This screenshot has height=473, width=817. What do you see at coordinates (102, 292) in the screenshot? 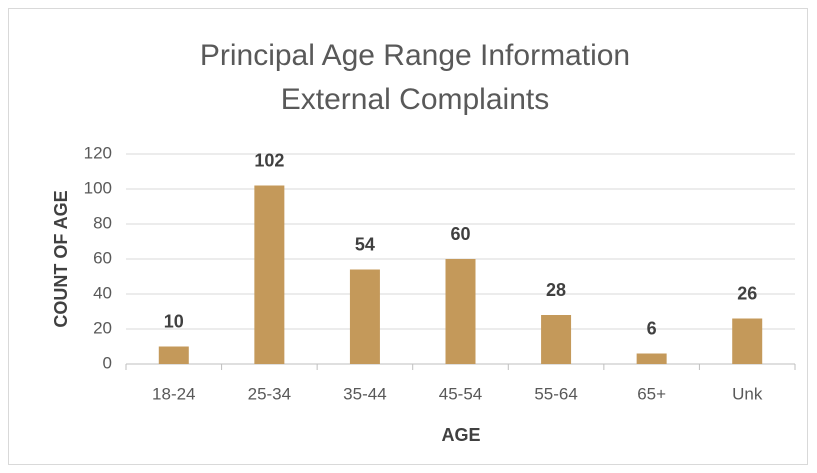
I see `y-tick-label: 40` at bounding box center [102, 292].